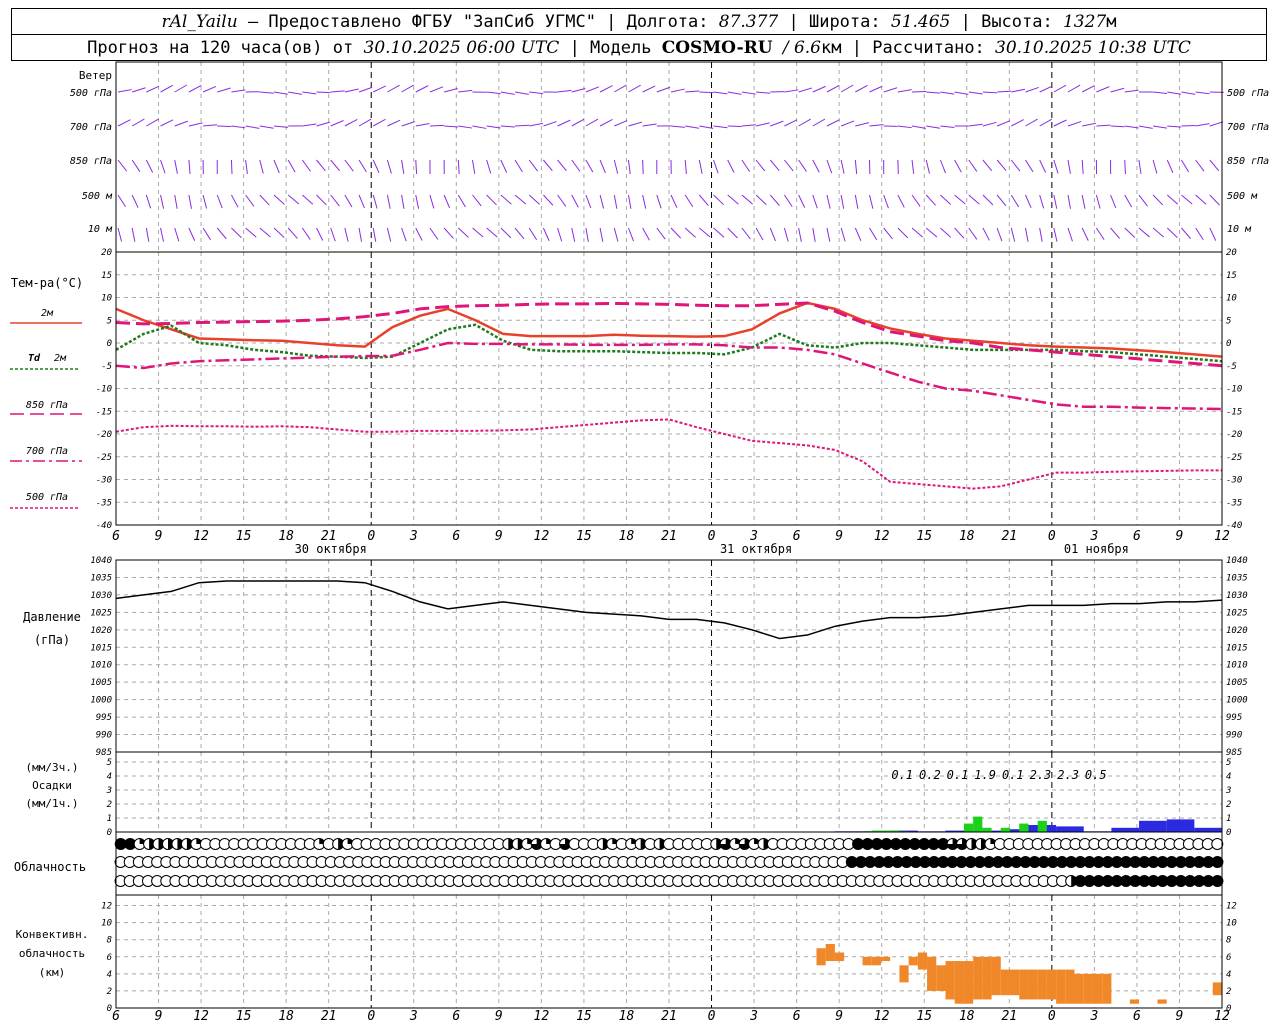 The image size is (1280, 1024). Describe the element at coordinates (101, 683) in the screenshot. I see `y-tick-label-left: 1005` at that location.